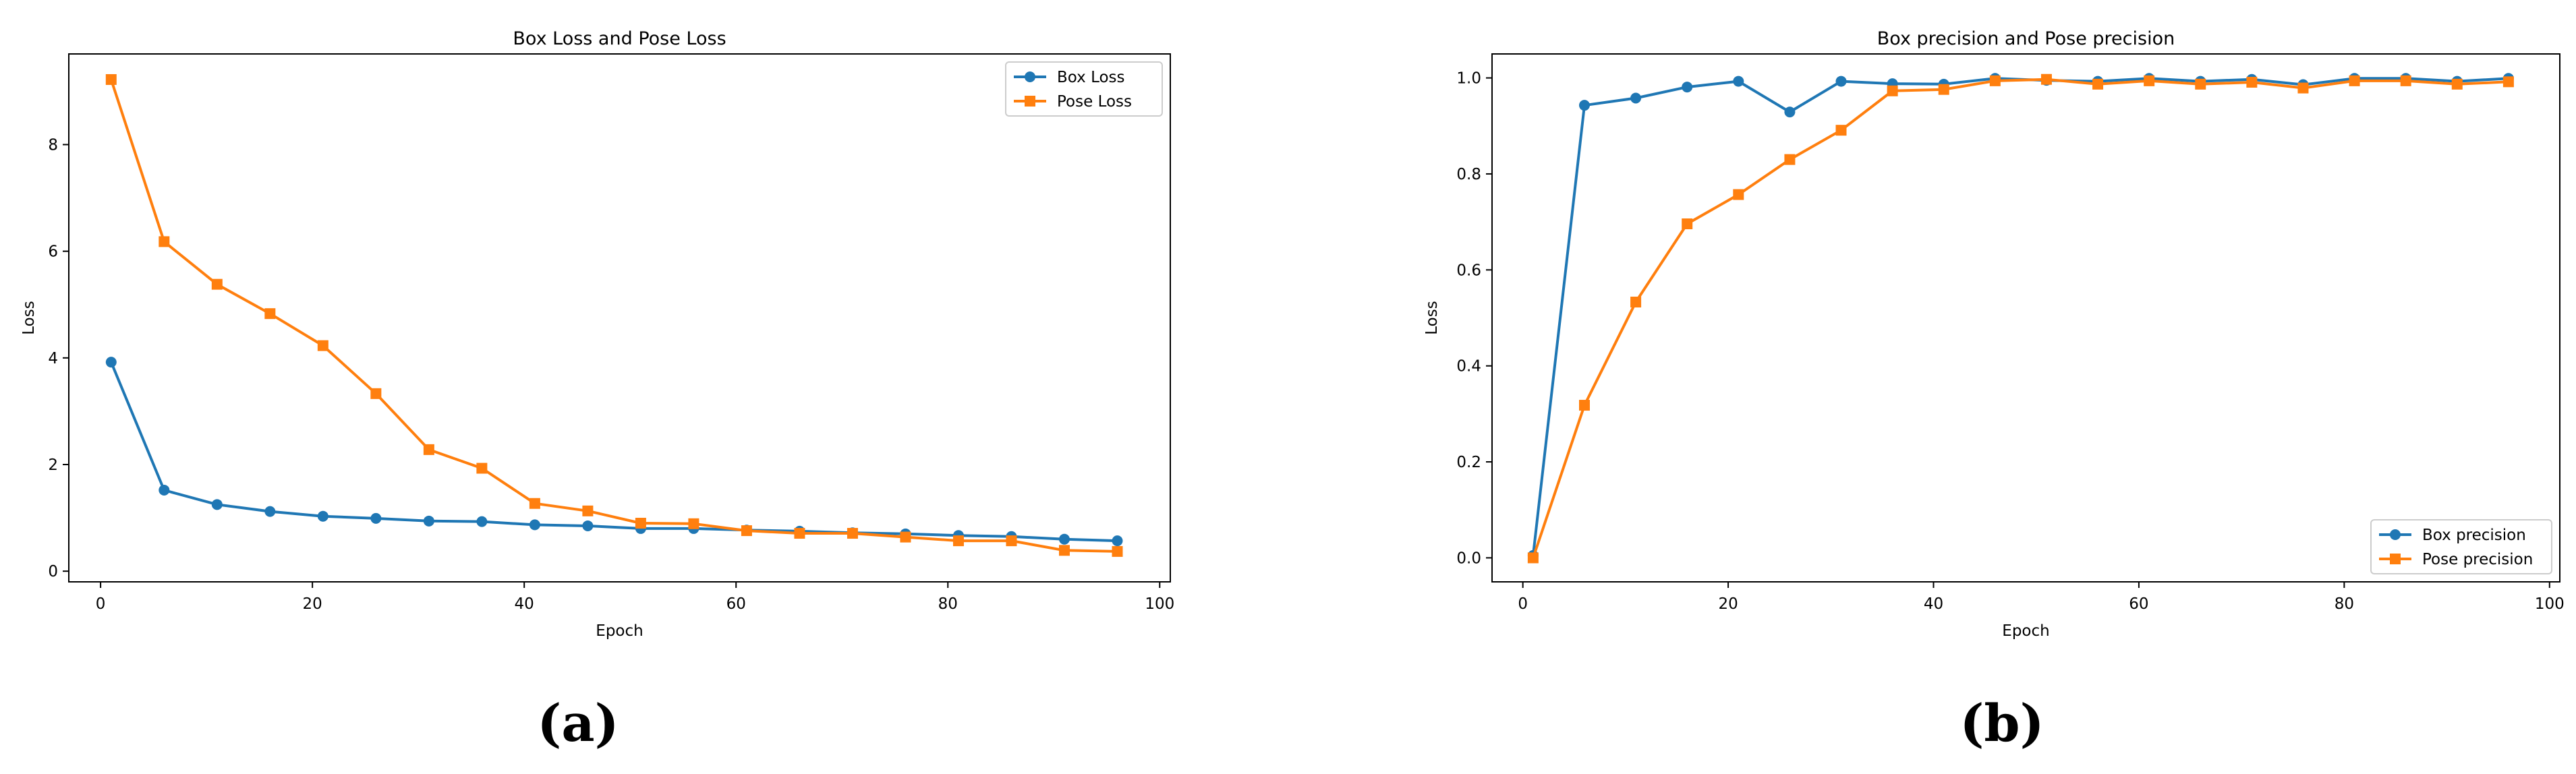  What do you see at coordinates (2474, 535) in the screenshot?
I see `legend-label: Box precision` at bounding box center [2474, 535].